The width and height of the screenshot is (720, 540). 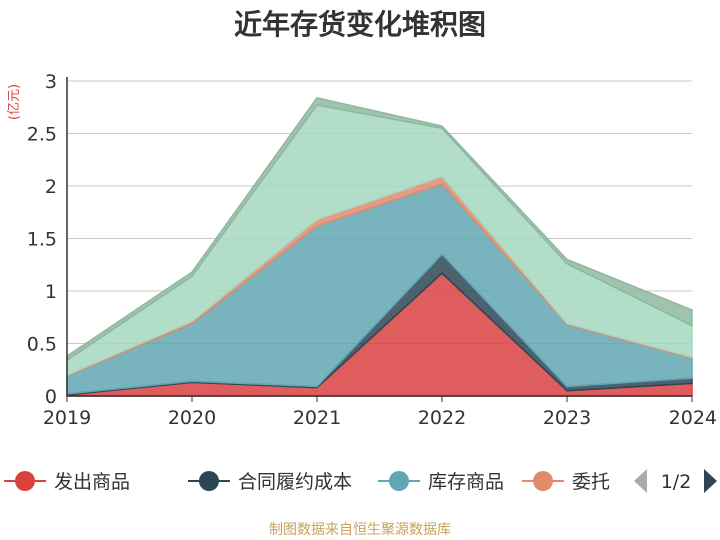 What do you see at coordinates (51, 292) in the screenshot?
I see `y-tick-label: 1` at bounding box center [51, 292].